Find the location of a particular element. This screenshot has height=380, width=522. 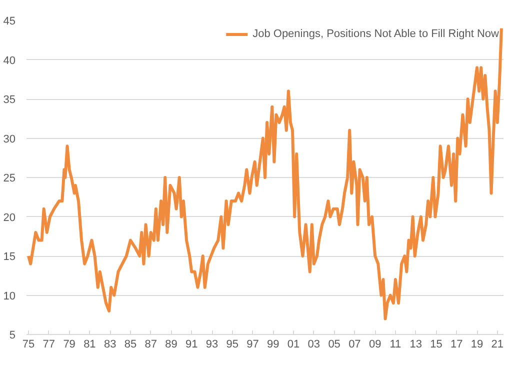

x-tick-label: 03 is located at coordinates (314, 344).